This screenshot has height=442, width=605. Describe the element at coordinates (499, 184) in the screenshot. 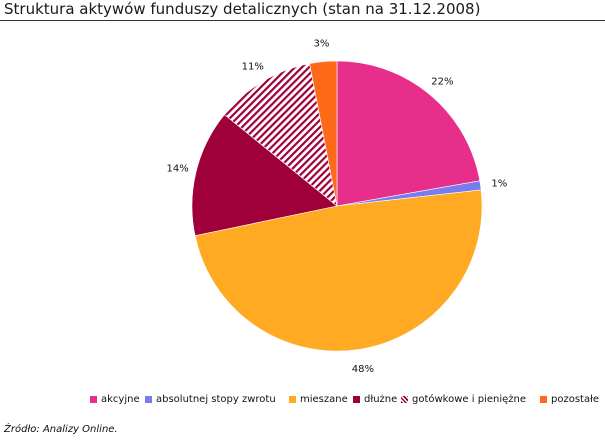

I see `pie-label-absolutnej-stopy-zwrotu: 1%` at that location.